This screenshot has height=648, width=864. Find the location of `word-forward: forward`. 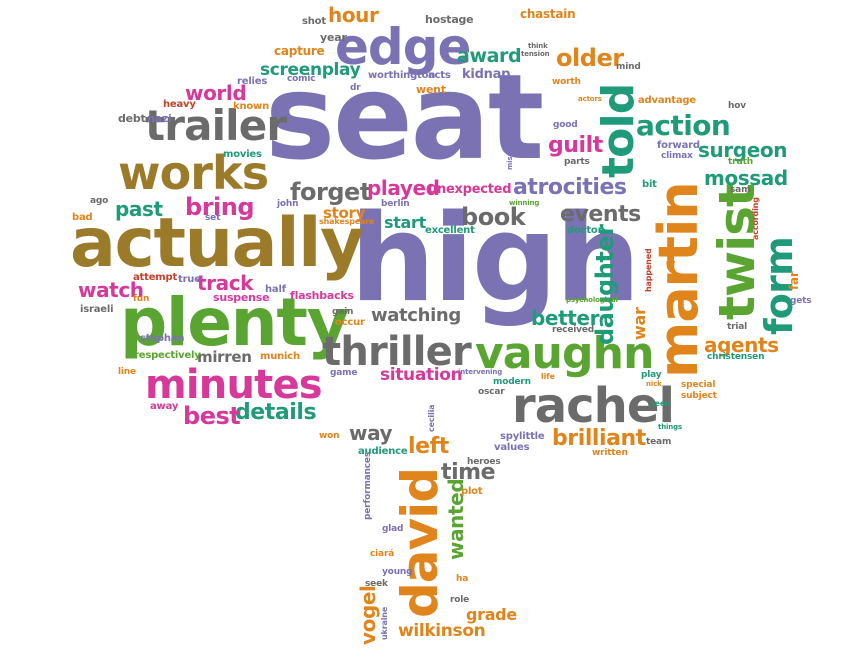

word-forward: forward is located at coordinates (678, 145).